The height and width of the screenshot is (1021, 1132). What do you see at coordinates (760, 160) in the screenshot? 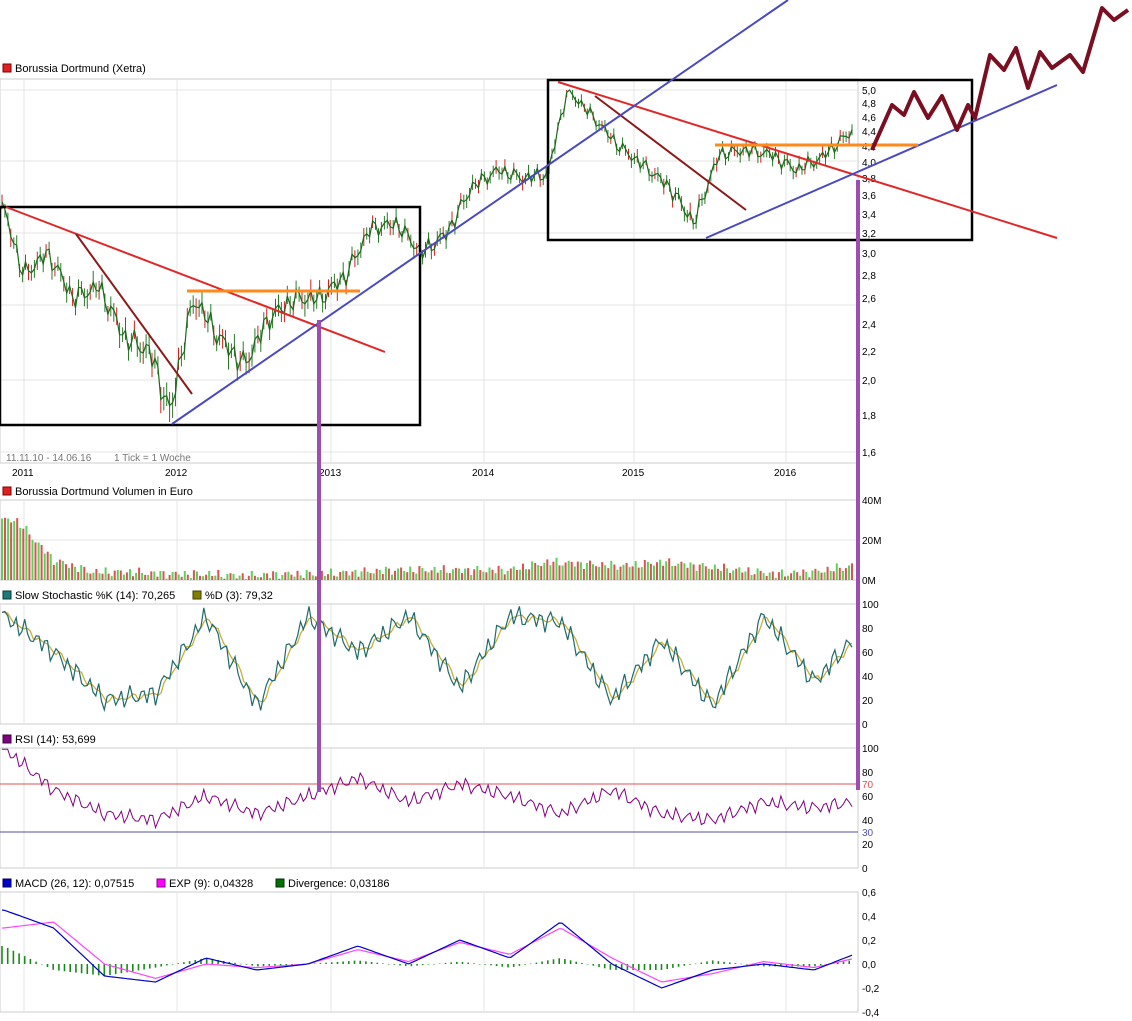
I see `consolidation-box-right` at bounding box center [760, 160].